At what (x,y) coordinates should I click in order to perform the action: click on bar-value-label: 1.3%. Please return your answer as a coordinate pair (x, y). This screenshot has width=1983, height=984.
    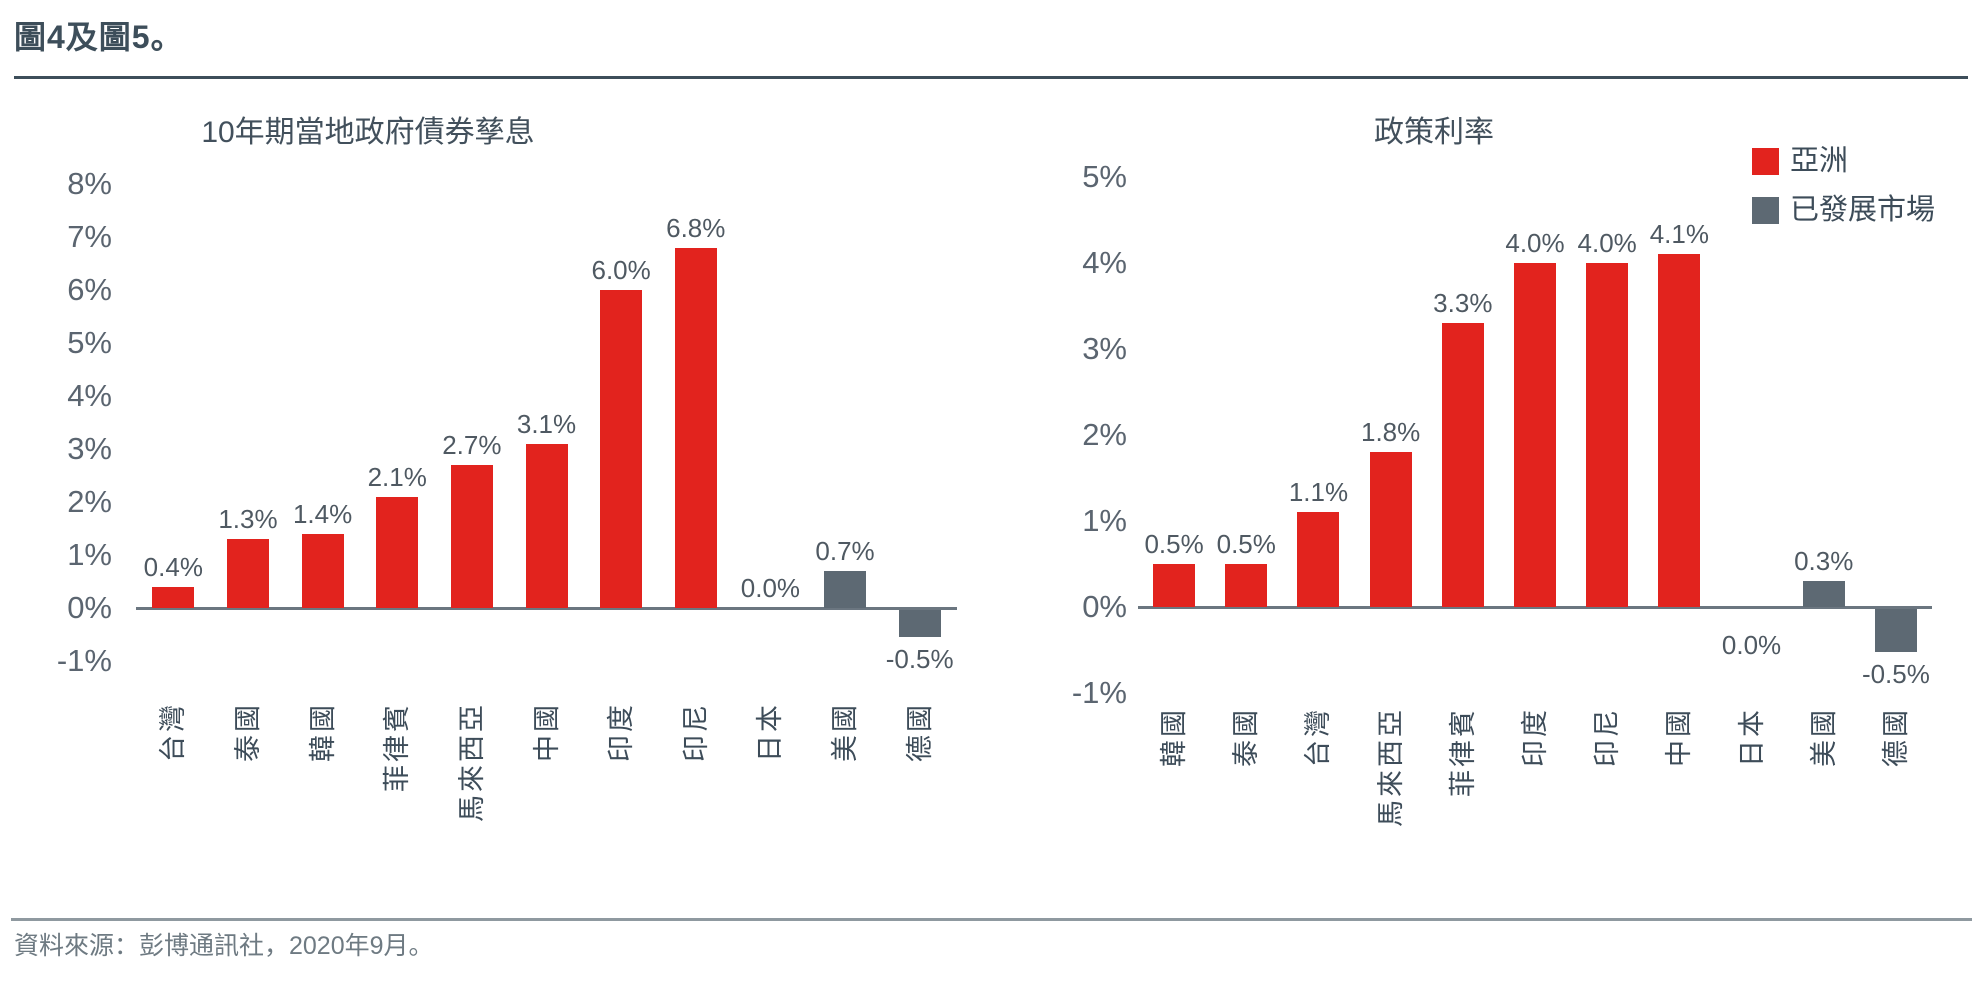
    Looking at the image, I should click on (248, 519).